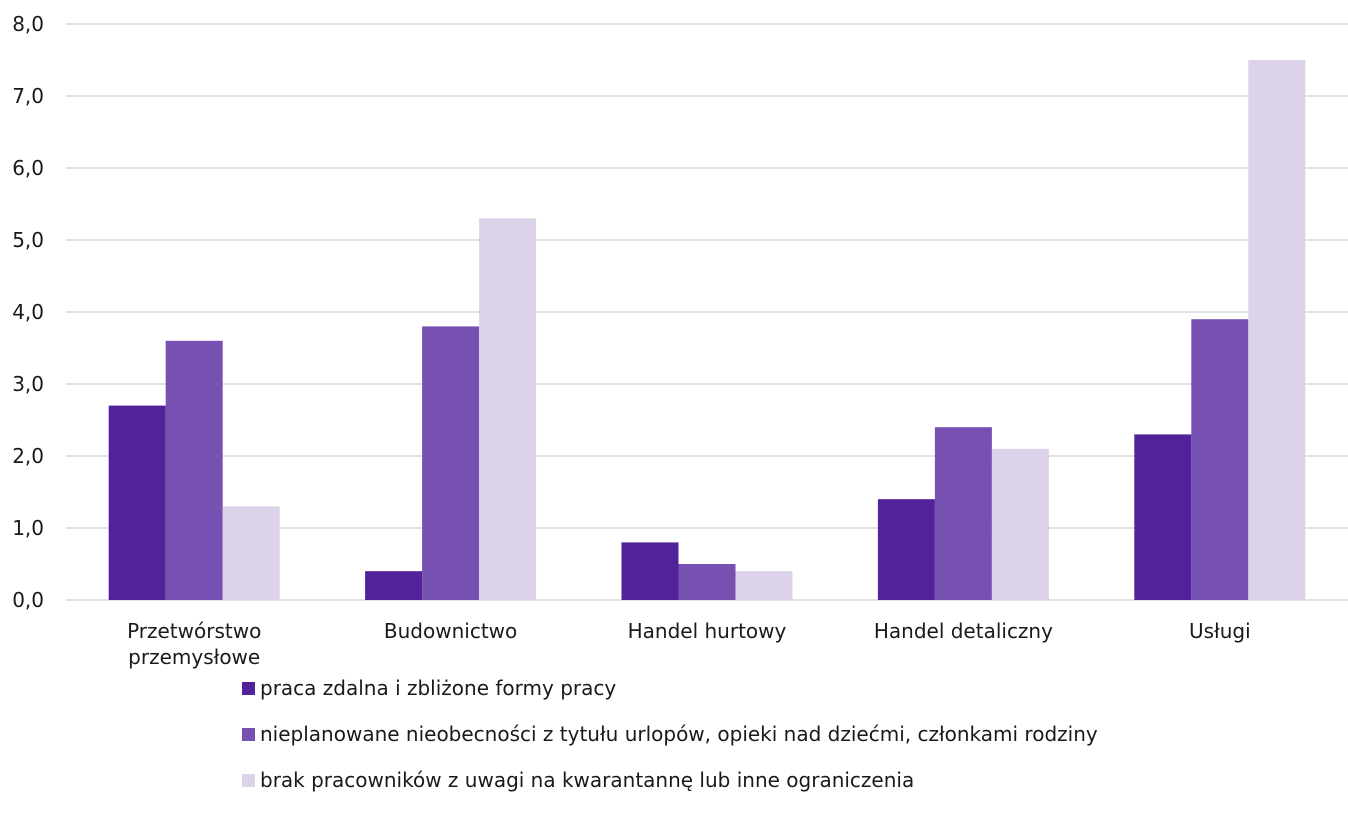 The width and height of the screenshot is (1348, 814). What do you see at coordinates (28, 384) in the screenshot?
I see `y-tick-label: 3,0` at bounding box center [28, 384].